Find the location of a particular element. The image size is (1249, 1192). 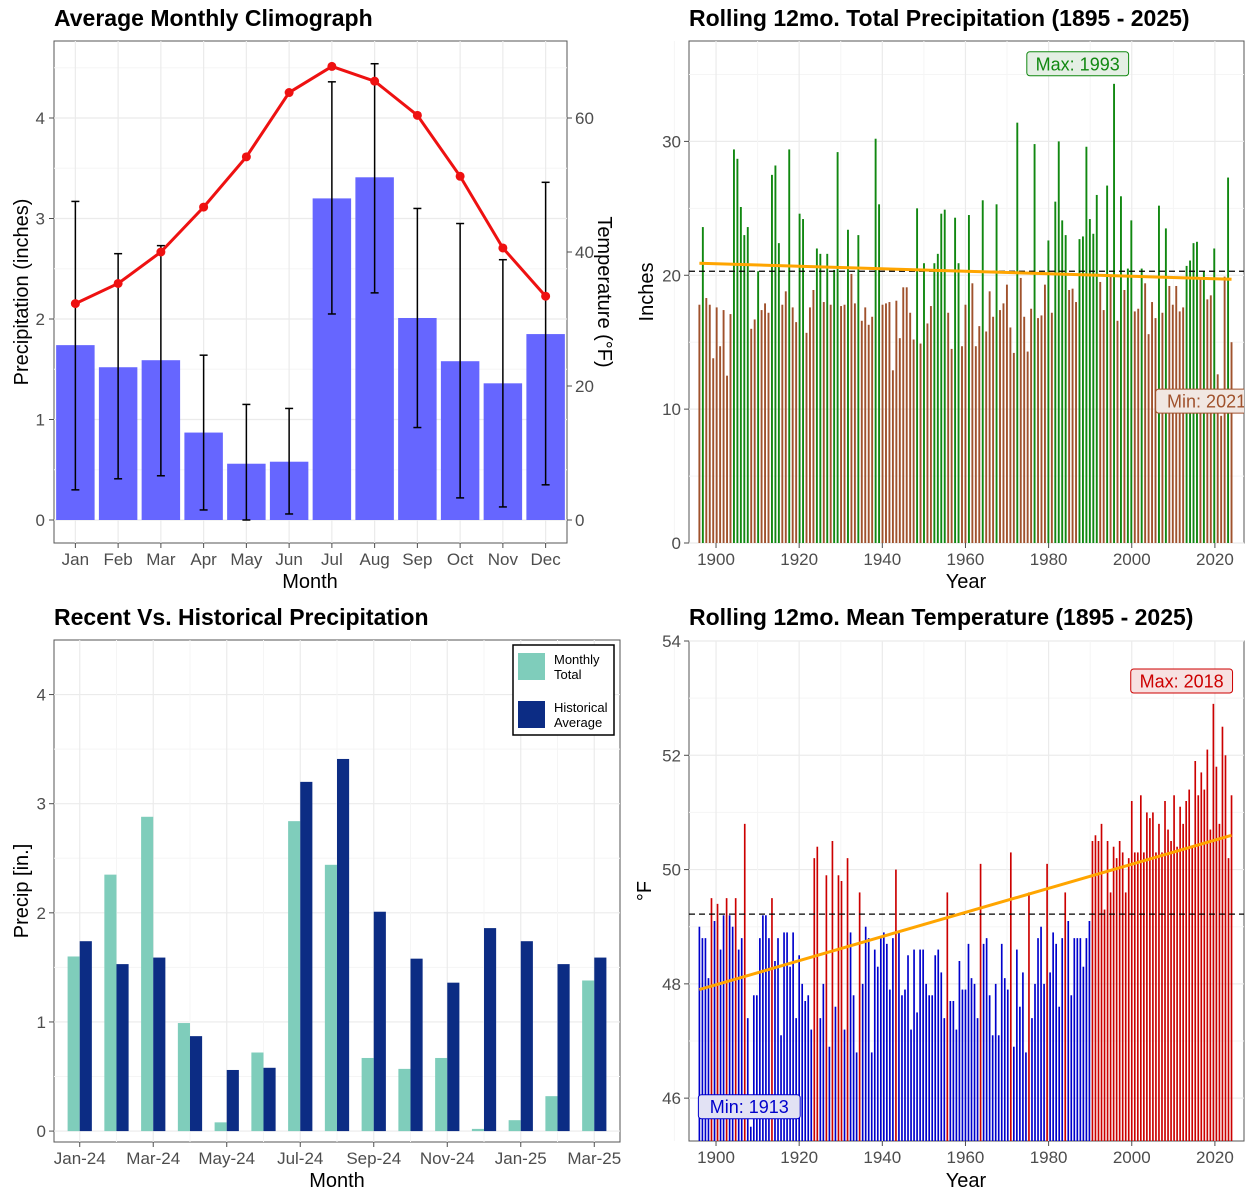

annotation-label: Max: 2018 is located at coordinates (1182, 682).